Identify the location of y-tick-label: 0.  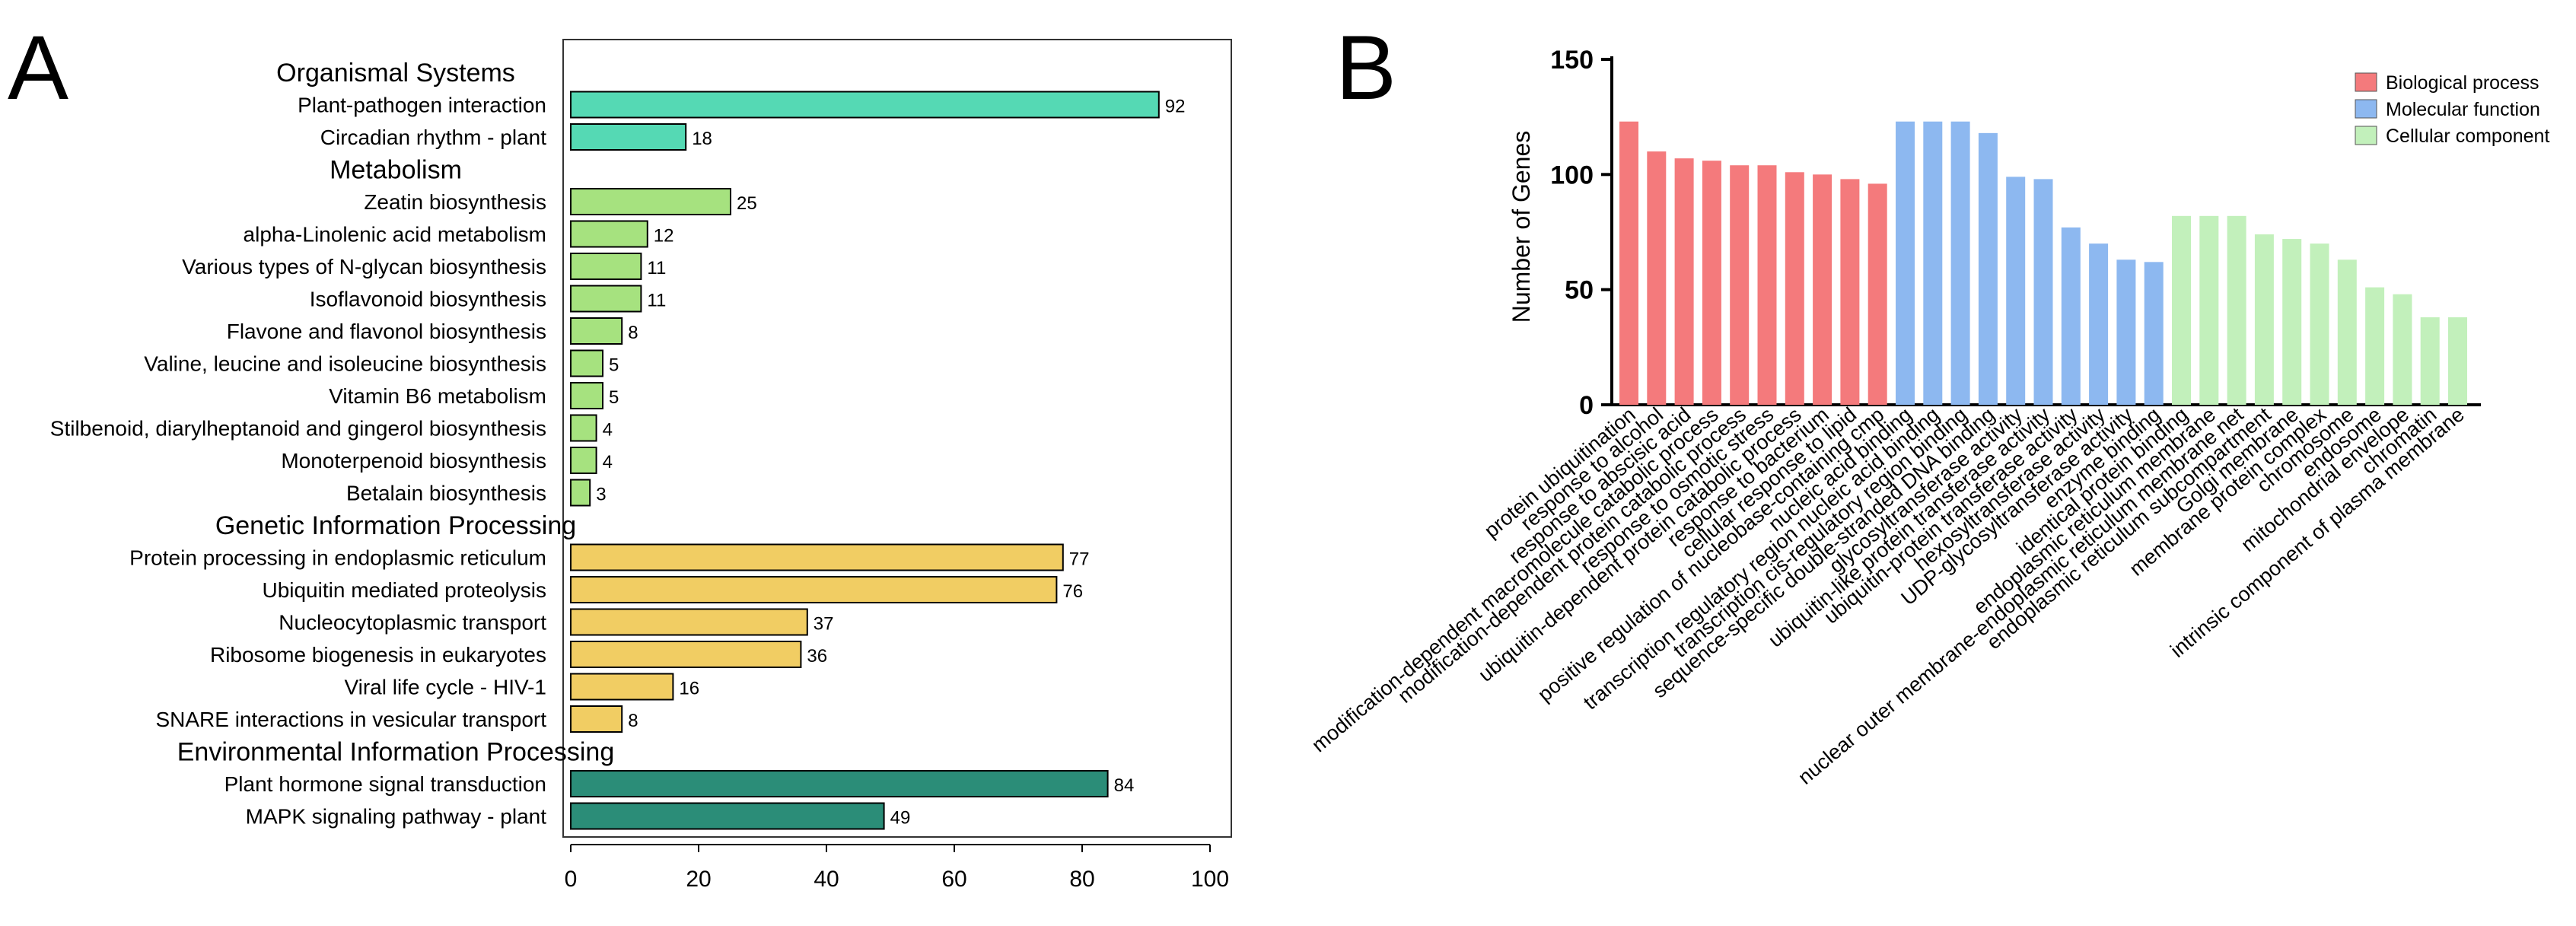
(1587, 405).